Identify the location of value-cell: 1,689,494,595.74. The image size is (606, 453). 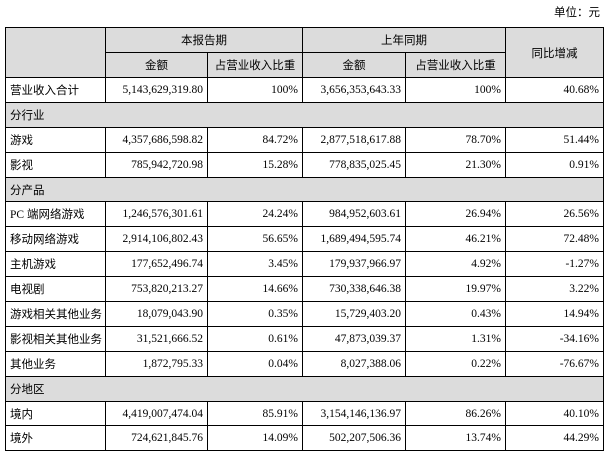
(354, 239).